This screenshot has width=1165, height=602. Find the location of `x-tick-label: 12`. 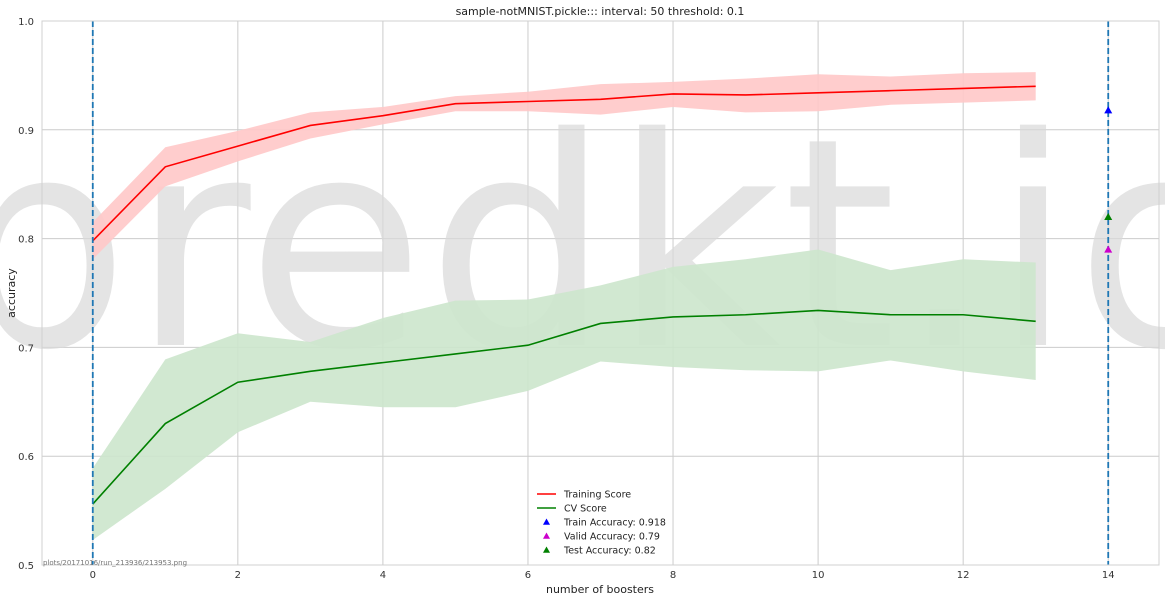

x-tick-label: 12 is located at coordinates (963, 575).